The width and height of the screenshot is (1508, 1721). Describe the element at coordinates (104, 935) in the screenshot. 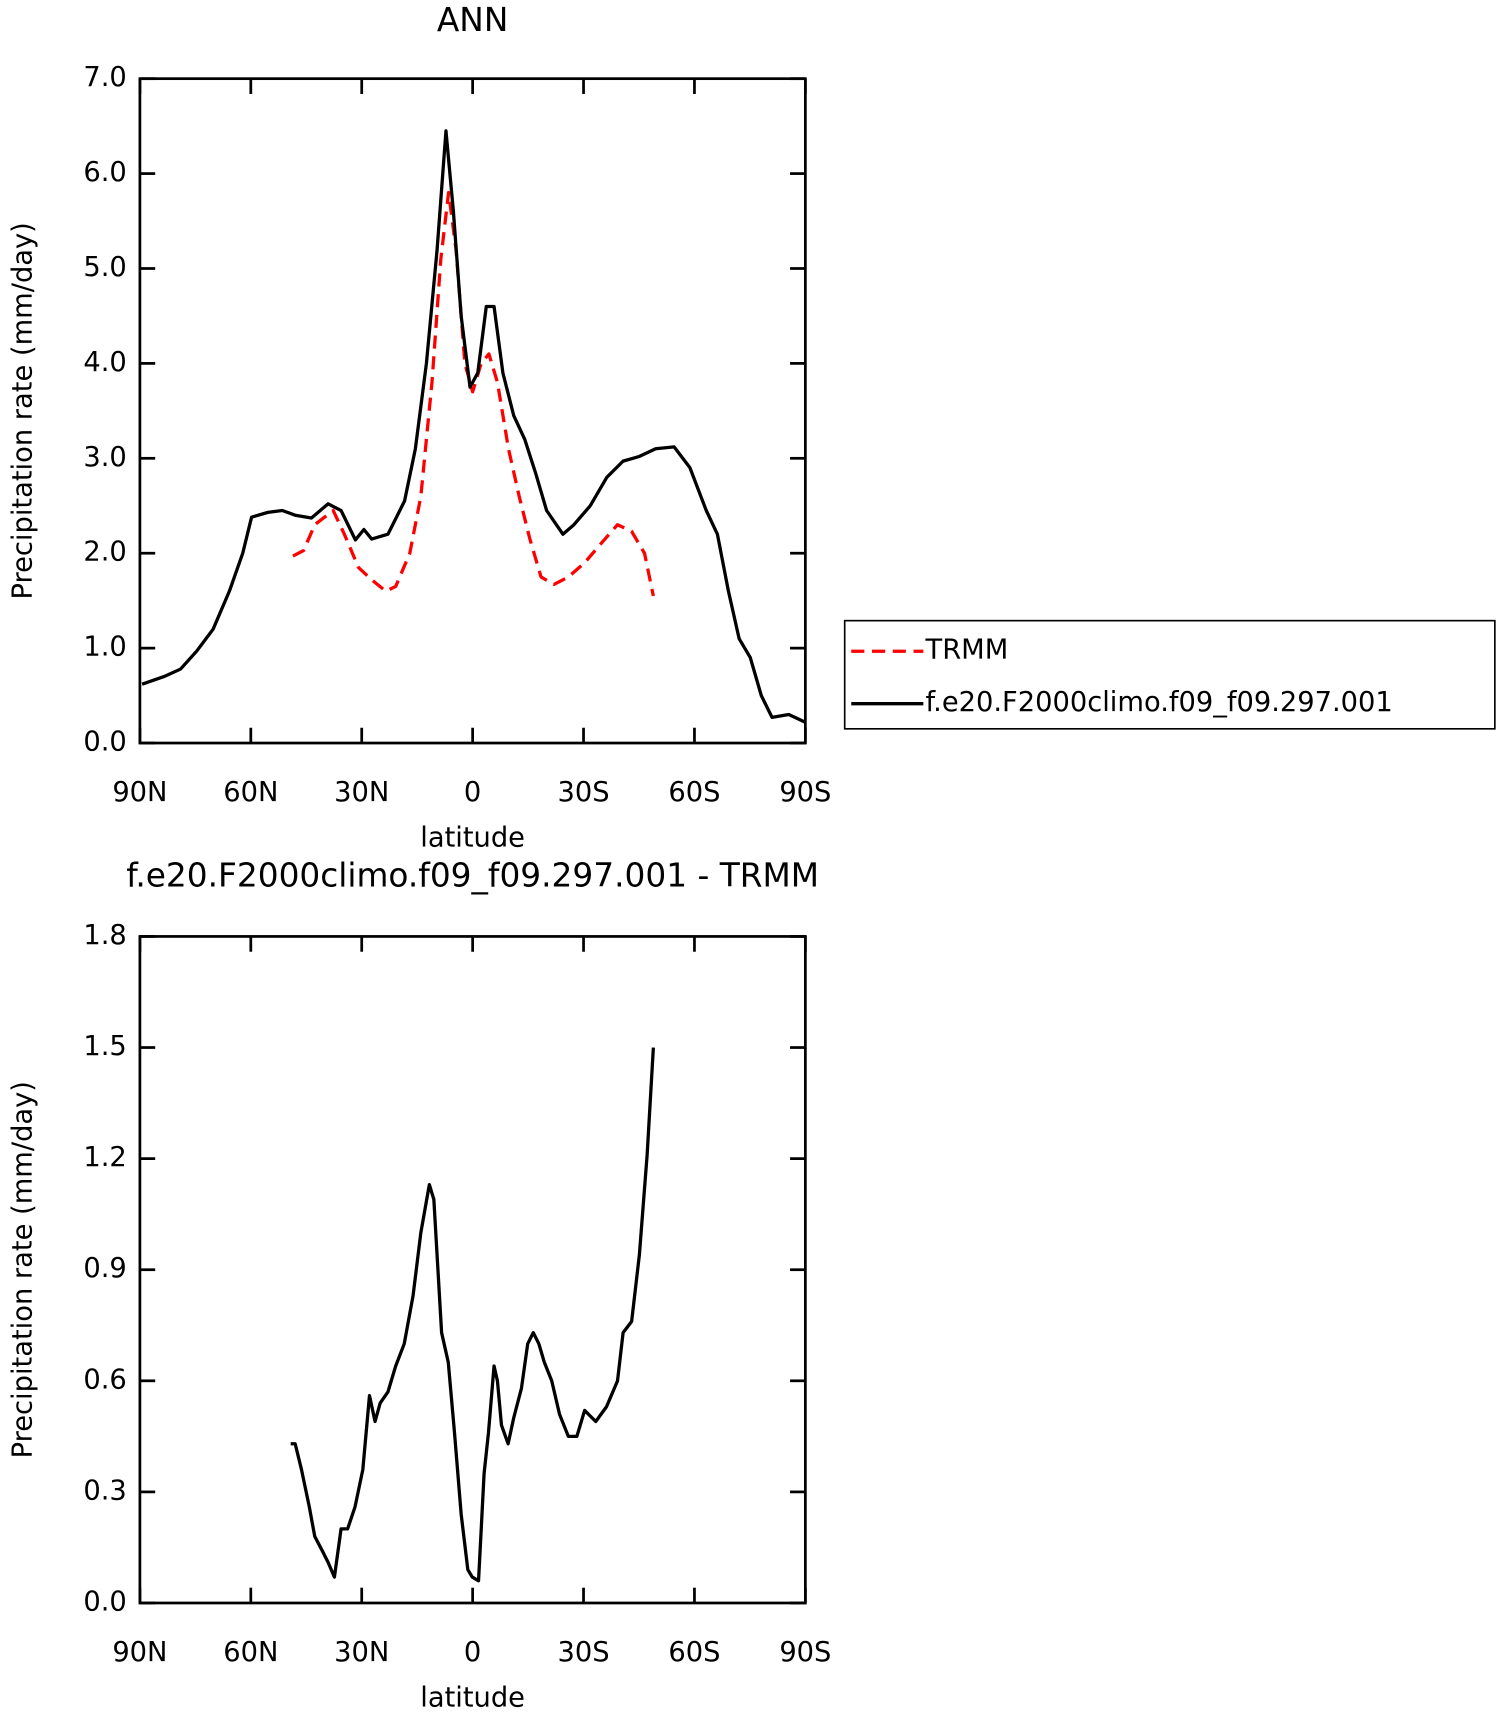

I see `y-tick-label: 1.8` at that location.